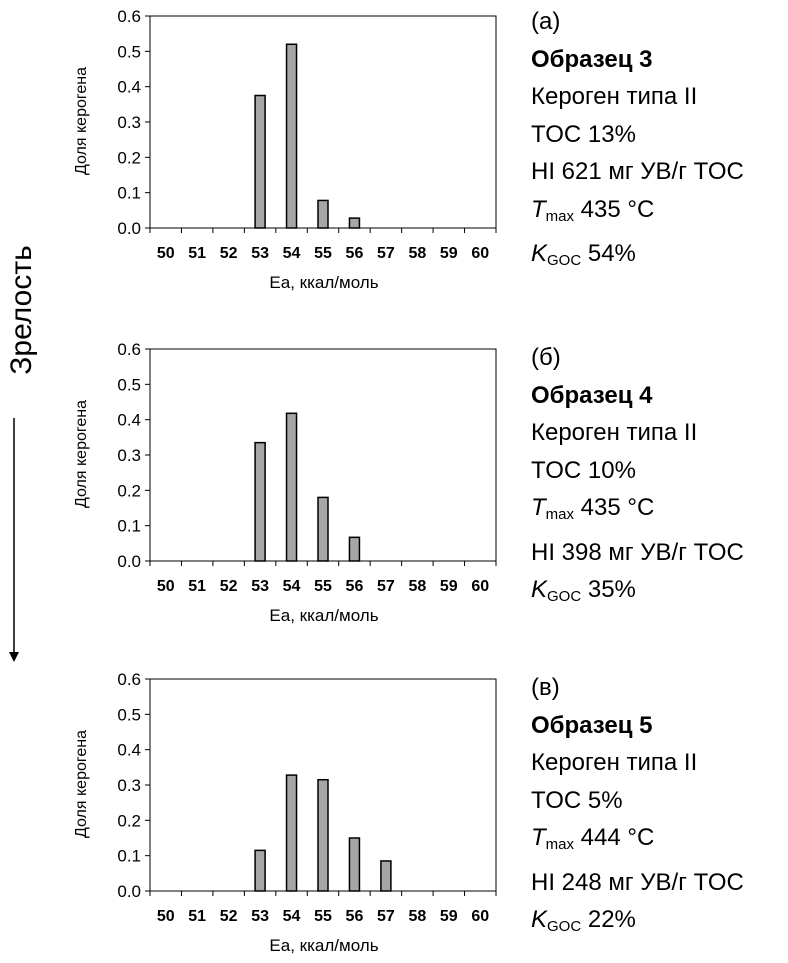 The image size is (788, 963). What do you see at coordinates (637, 882) in the screenshot?
I see `hi-value: HI 248 мг УВ/г TOC` at bounding box center [637, 882].